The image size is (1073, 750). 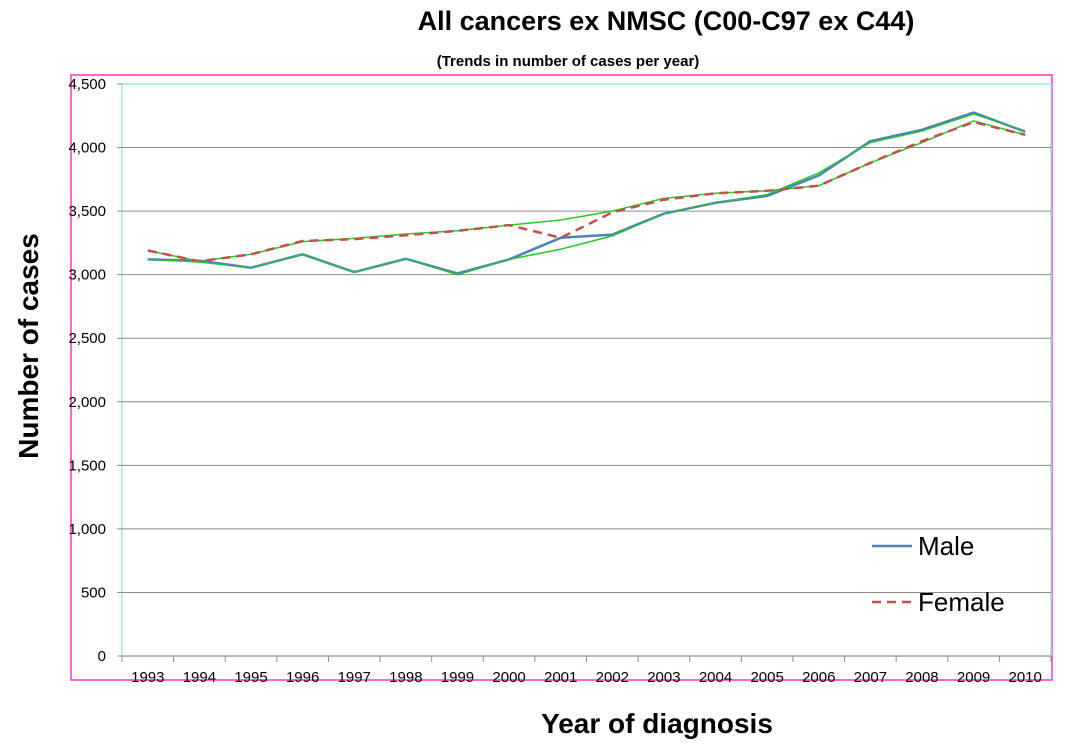 What do you see at coordinates (457, 677) in the screenshot?
I see `x-tick-label: 1999` at bounding box center [457, 677].